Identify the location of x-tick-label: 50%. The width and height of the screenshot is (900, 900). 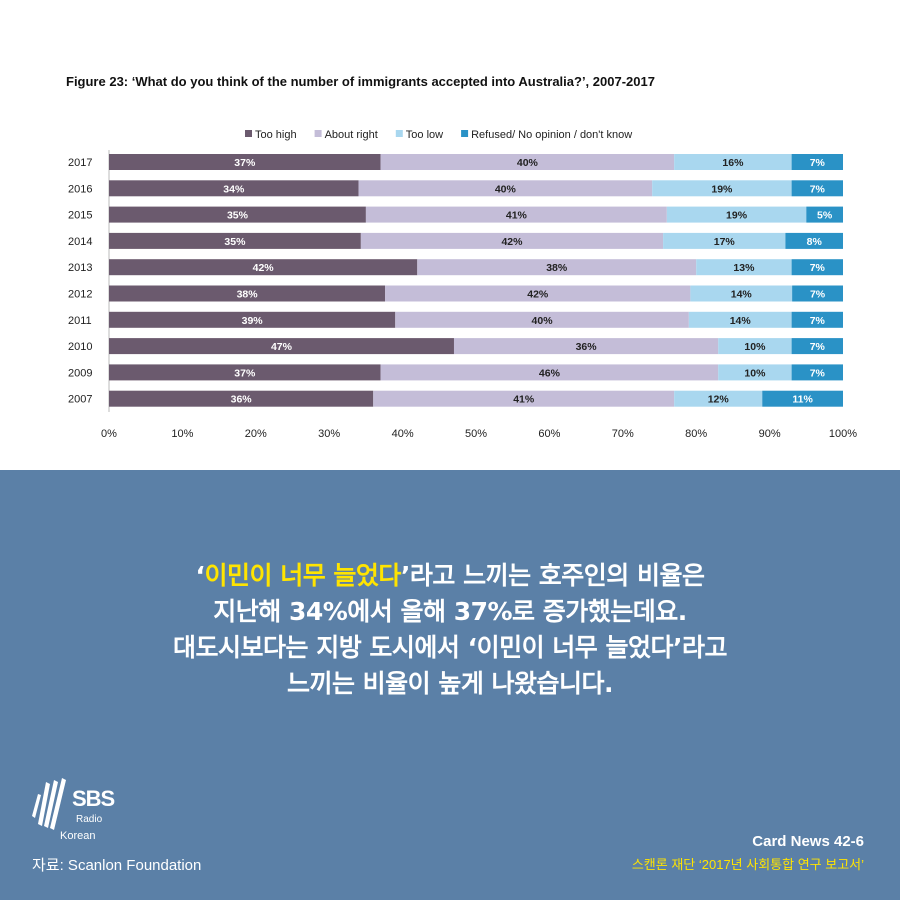
(476, 434).